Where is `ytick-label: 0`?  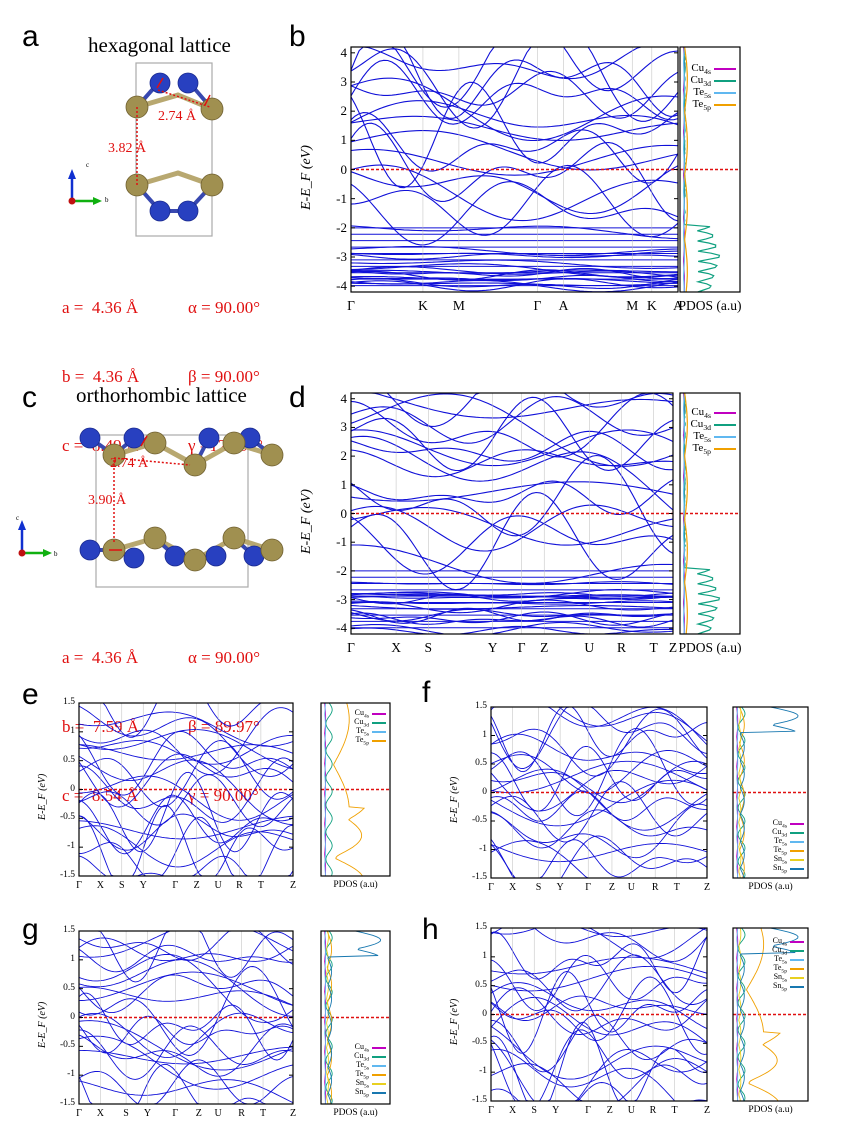 ytick-label: 0 is located at coordinates (344, 169).